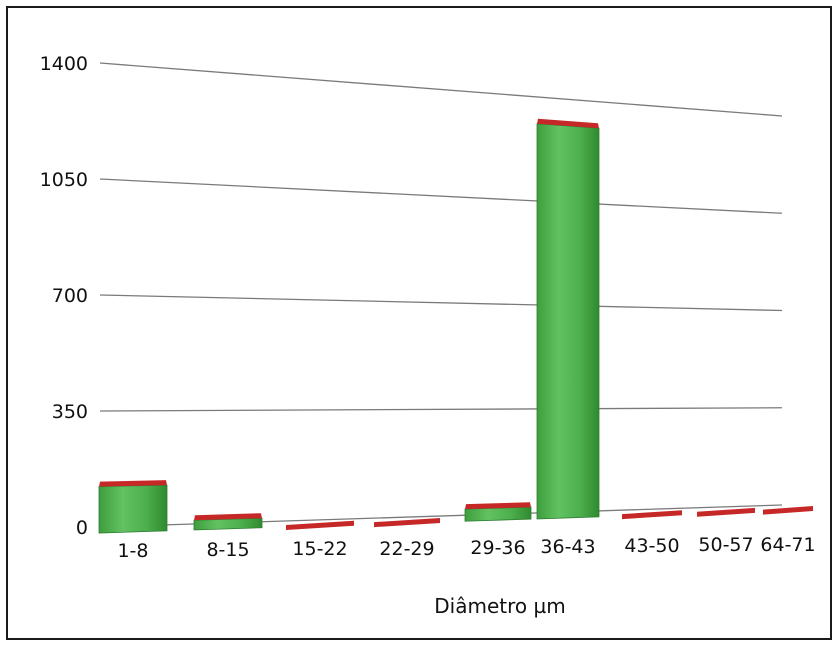  Describe the element at coordinates (787, 545) in the screenshot. I see `x-tick-label: 64-71` at that location.